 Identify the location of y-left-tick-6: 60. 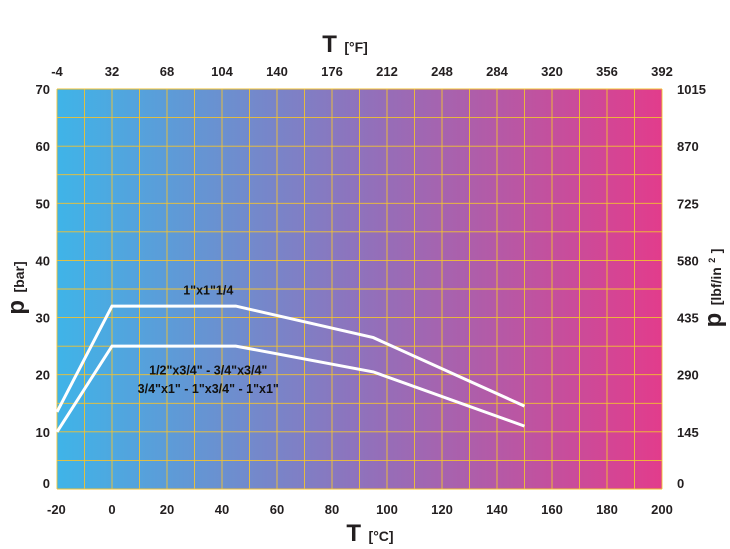
(43, 146).